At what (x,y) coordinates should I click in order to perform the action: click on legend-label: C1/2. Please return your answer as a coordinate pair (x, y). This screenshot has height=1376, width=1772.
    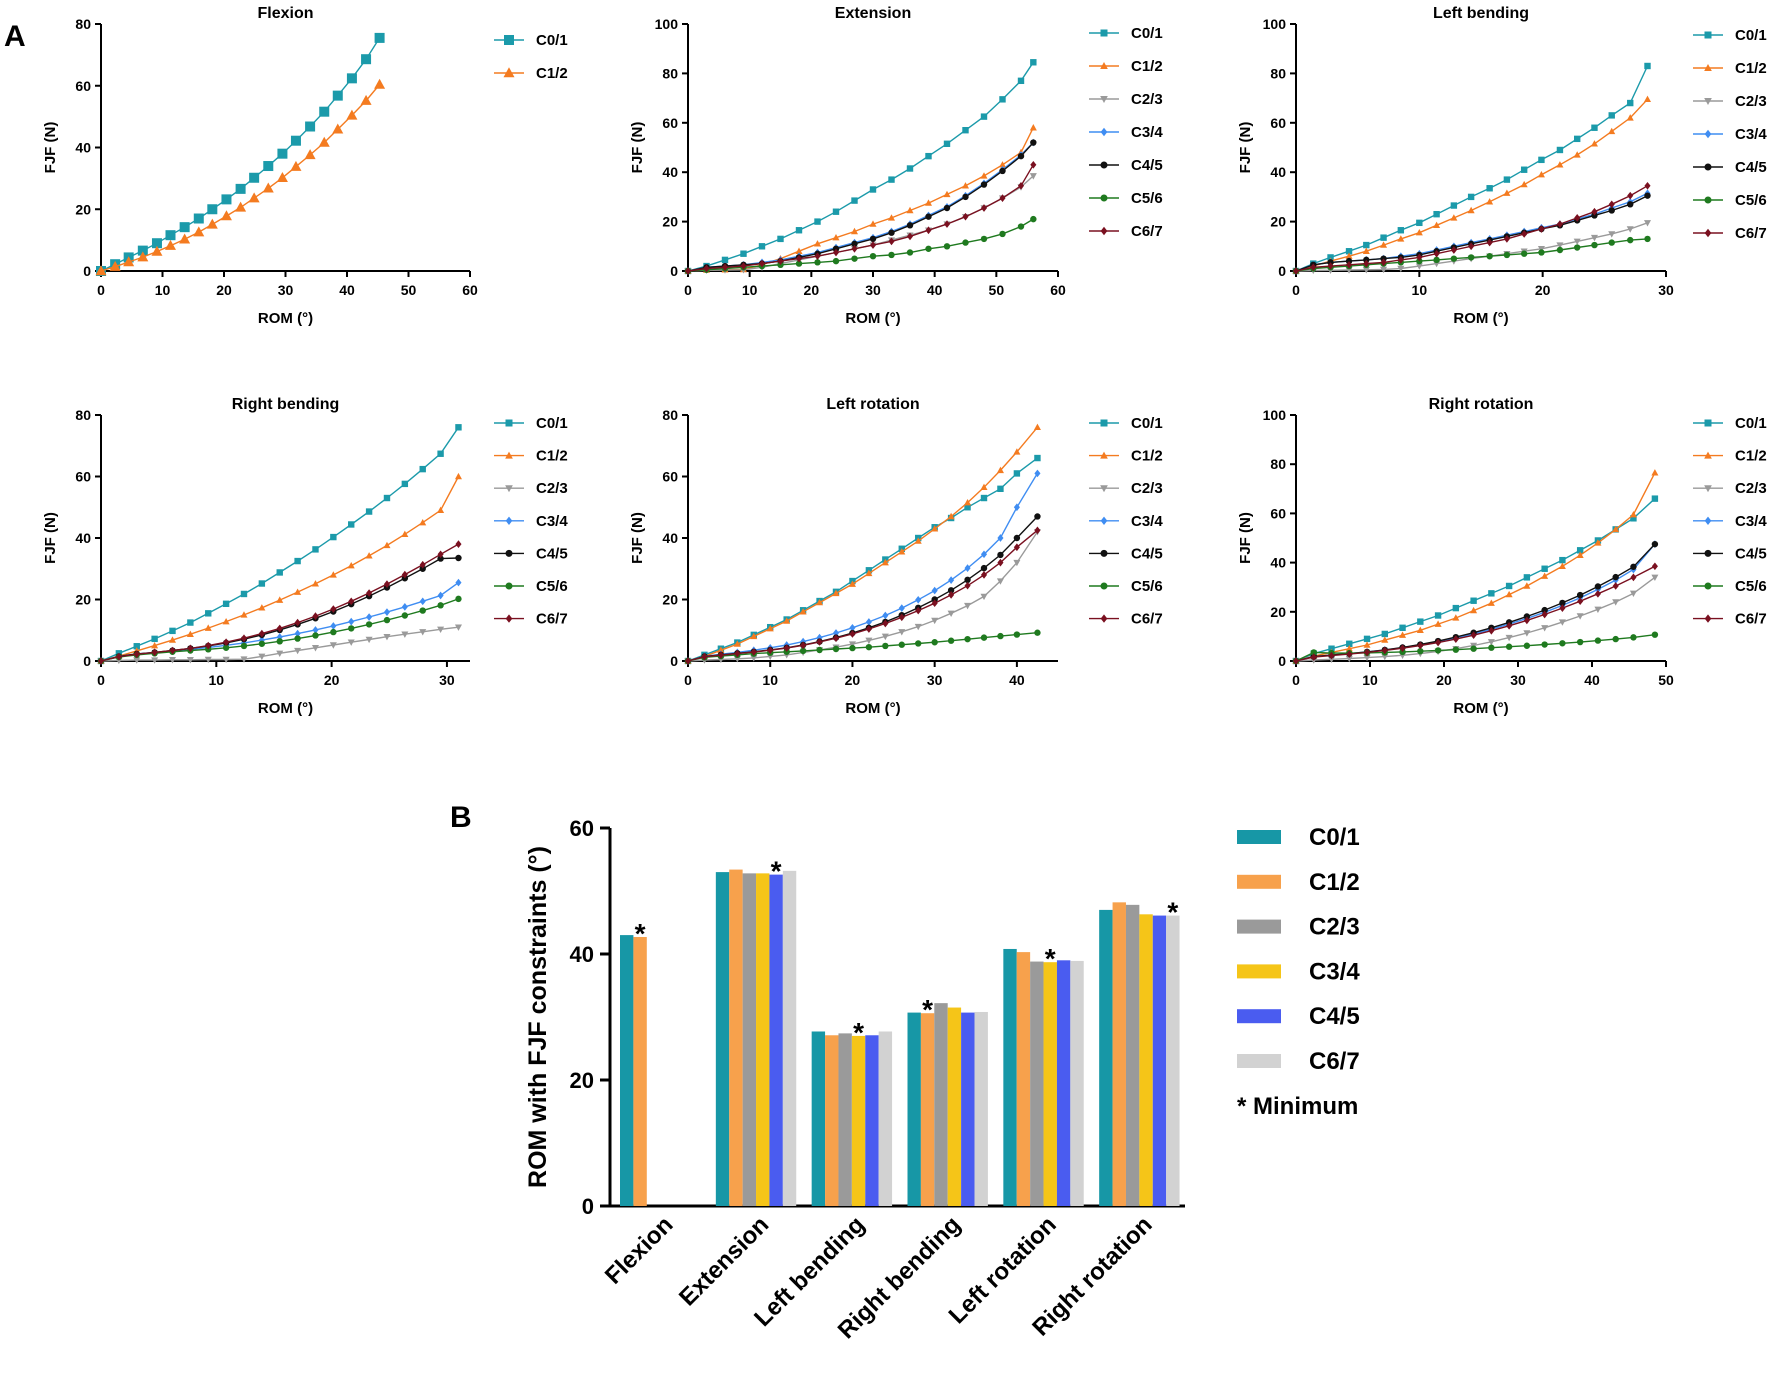
    Looking at the image, I should click on (1147, 66).